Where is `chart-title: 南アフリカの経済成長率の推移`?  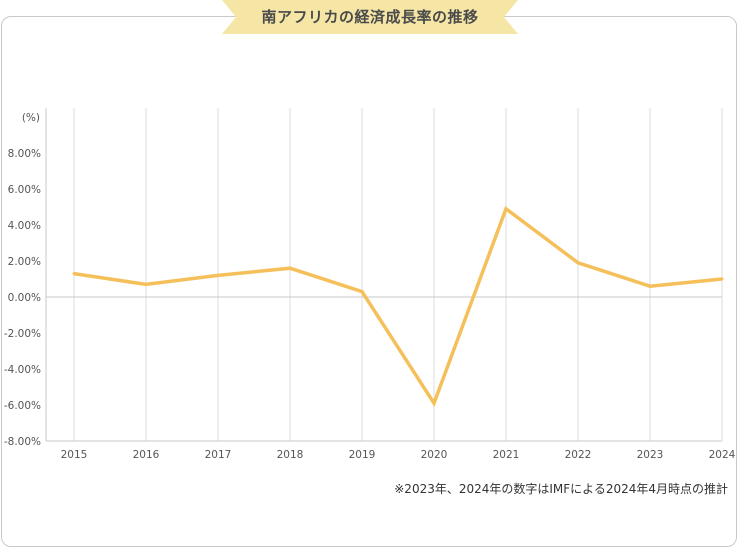
chart-title: 南アフリカの経済成長率の推移 is located at coordinates (370, 17).